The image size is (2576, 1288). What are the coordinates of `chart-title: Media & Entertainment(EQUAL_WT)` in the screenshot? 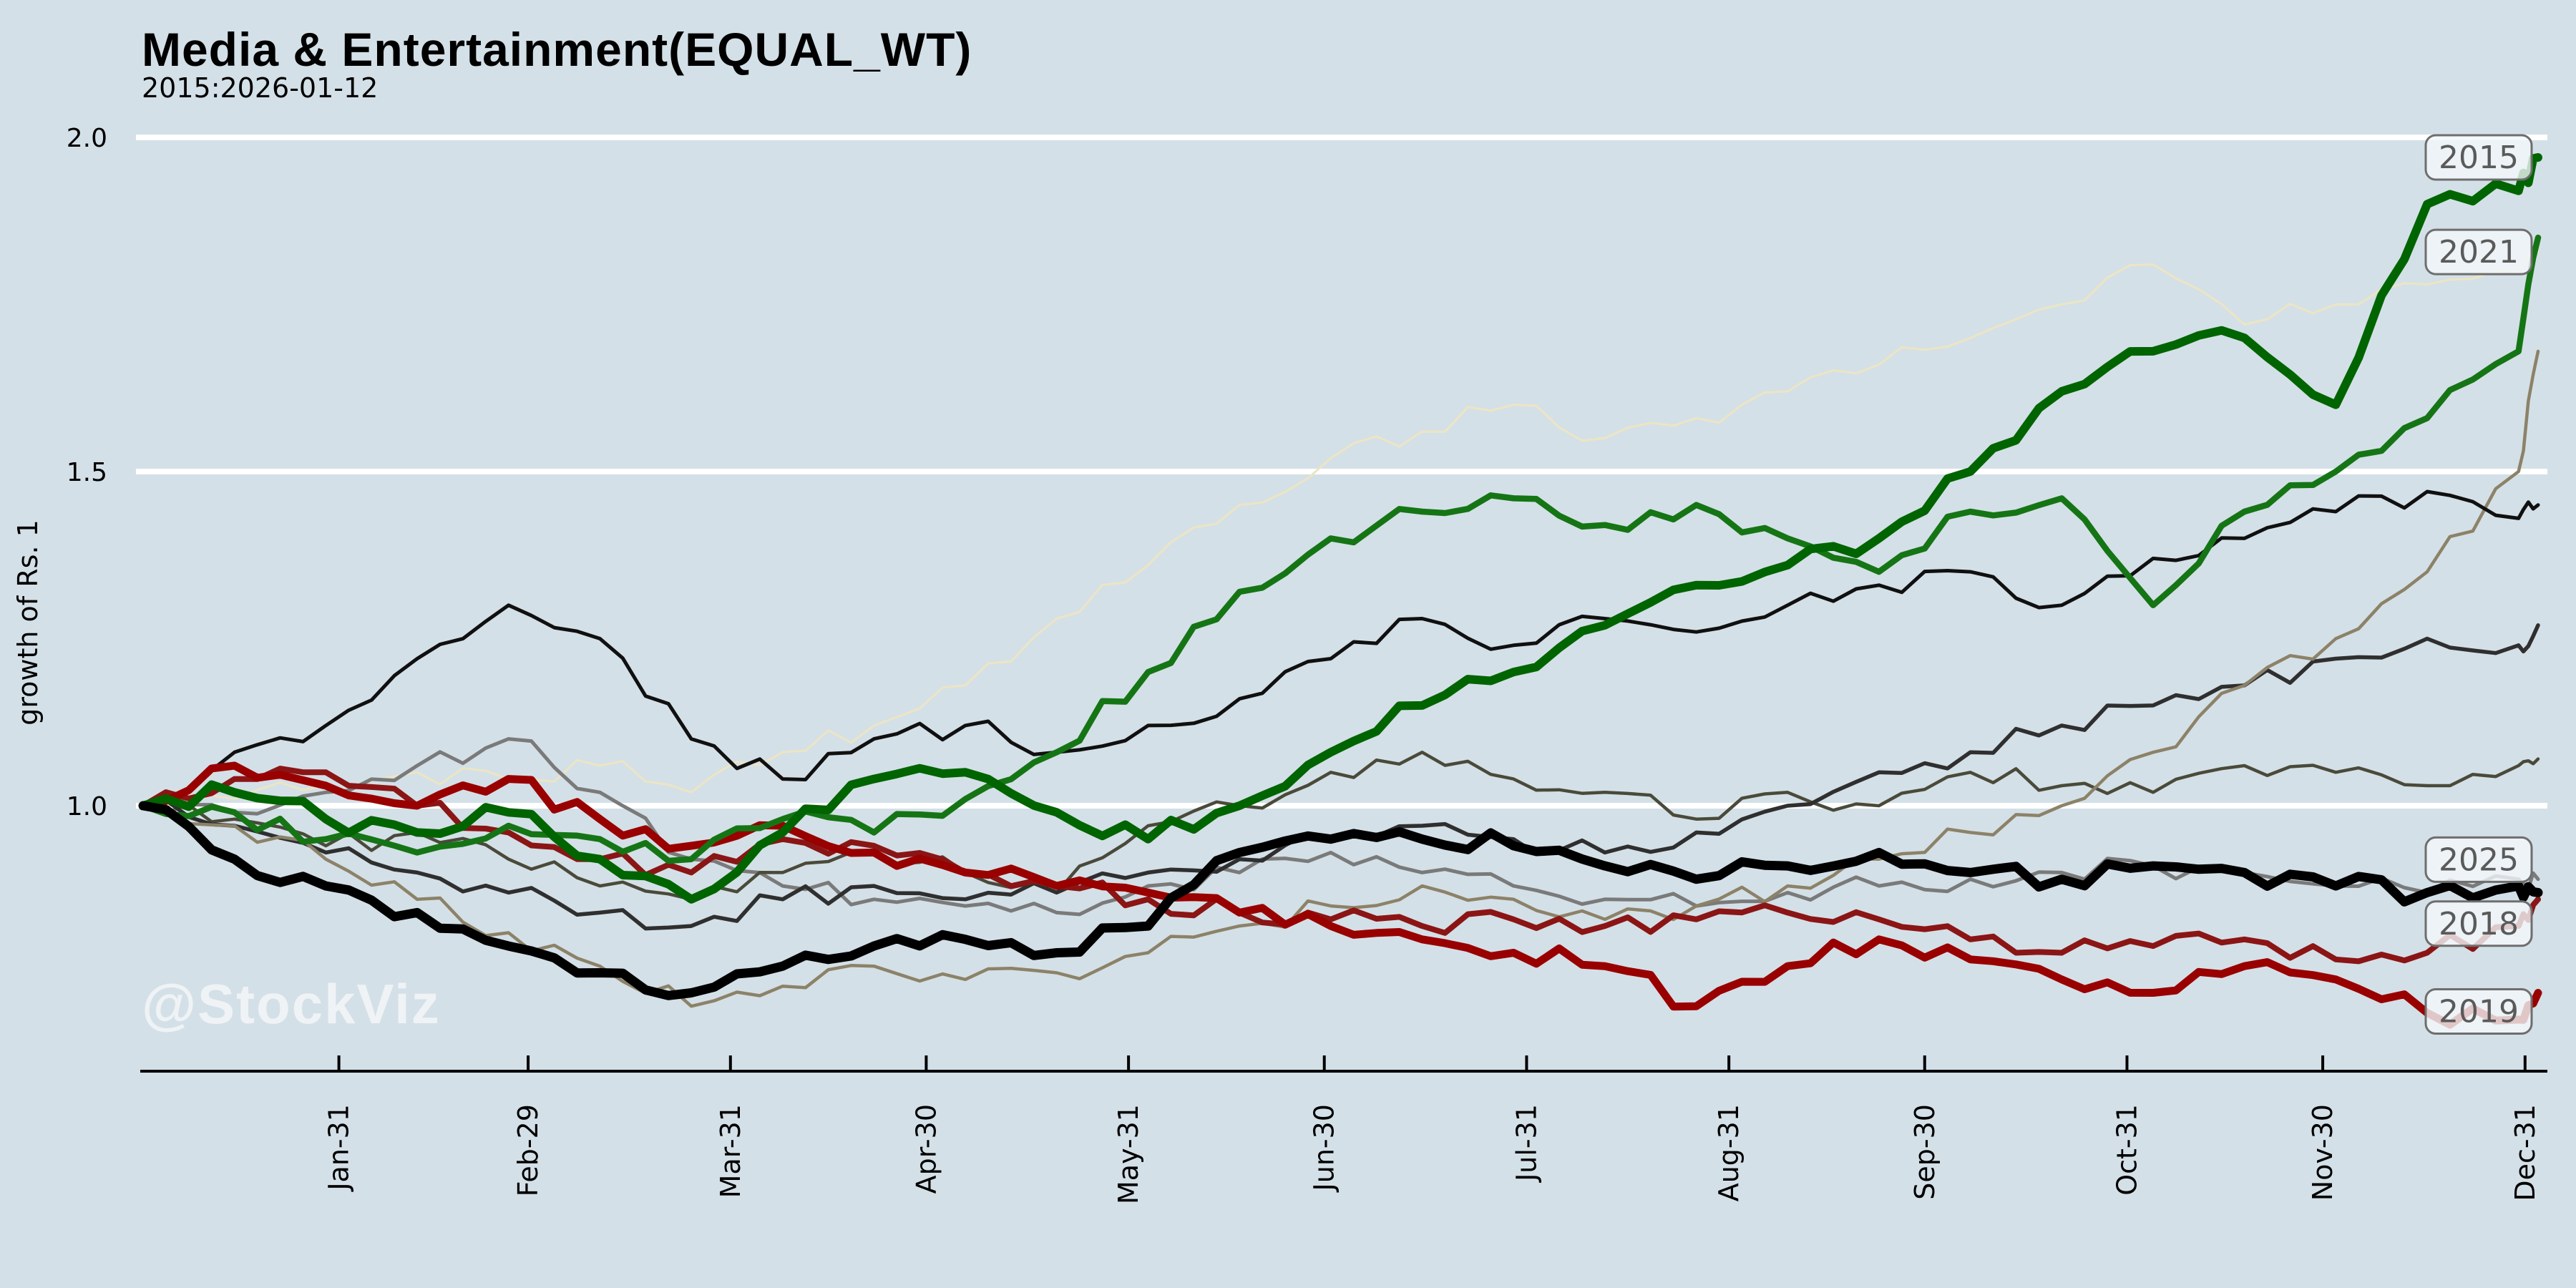 It's located at (557, 49).